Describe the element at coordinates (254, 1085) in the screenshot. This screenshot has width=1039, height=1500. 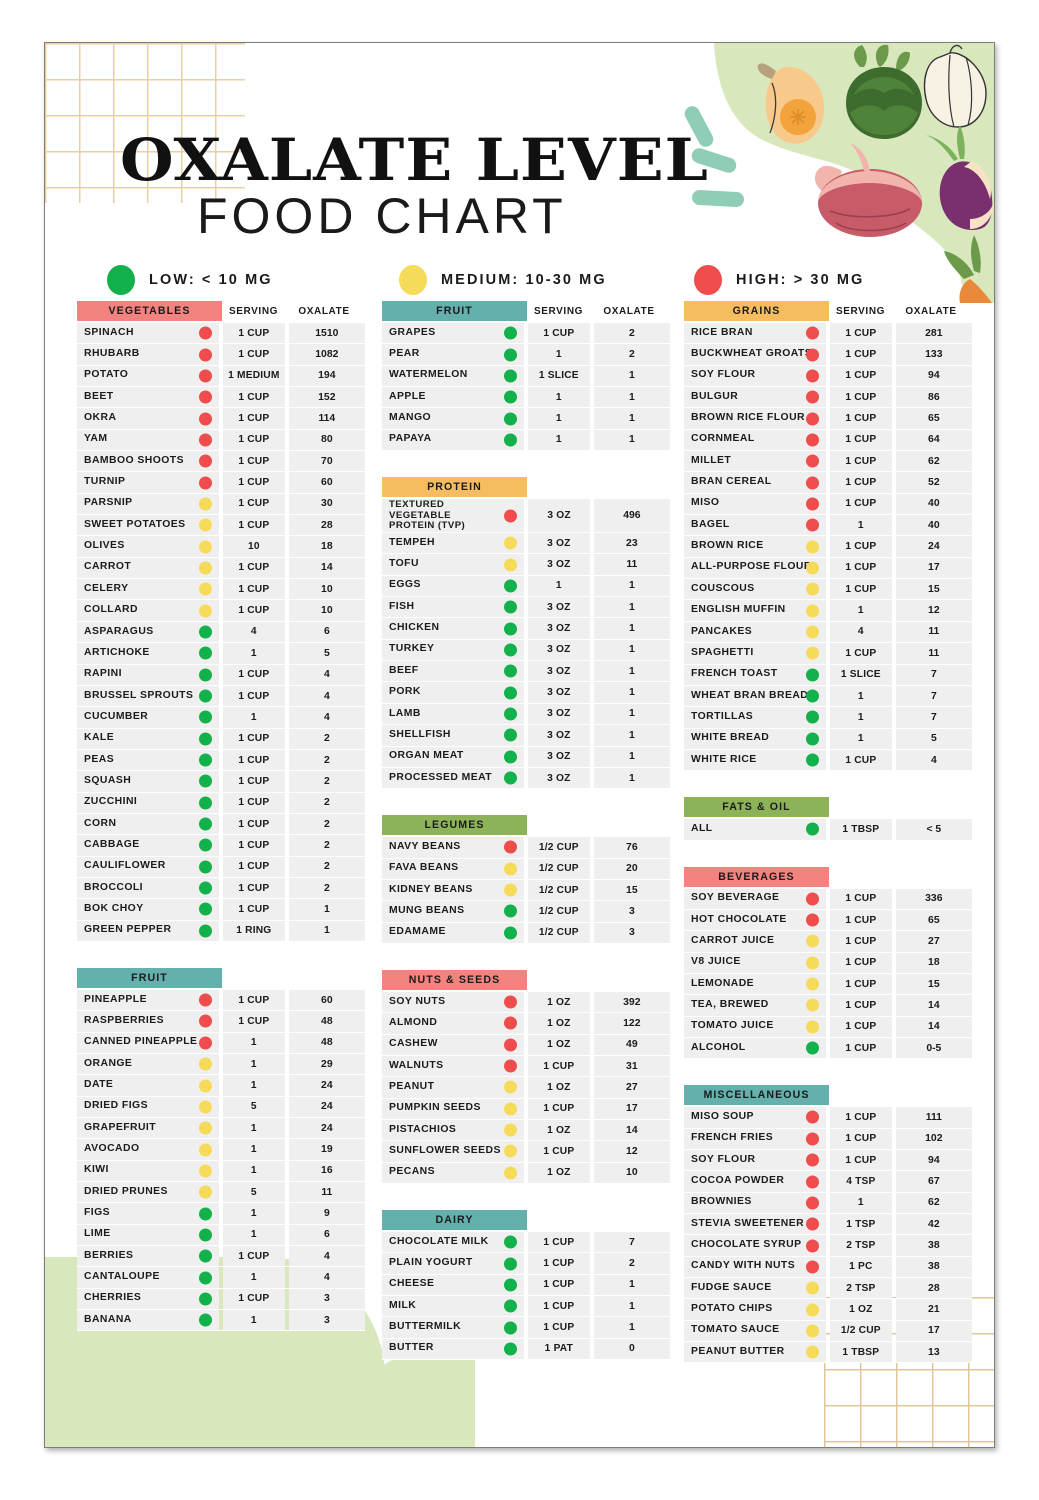
I see `serving-value: 1` at that location.